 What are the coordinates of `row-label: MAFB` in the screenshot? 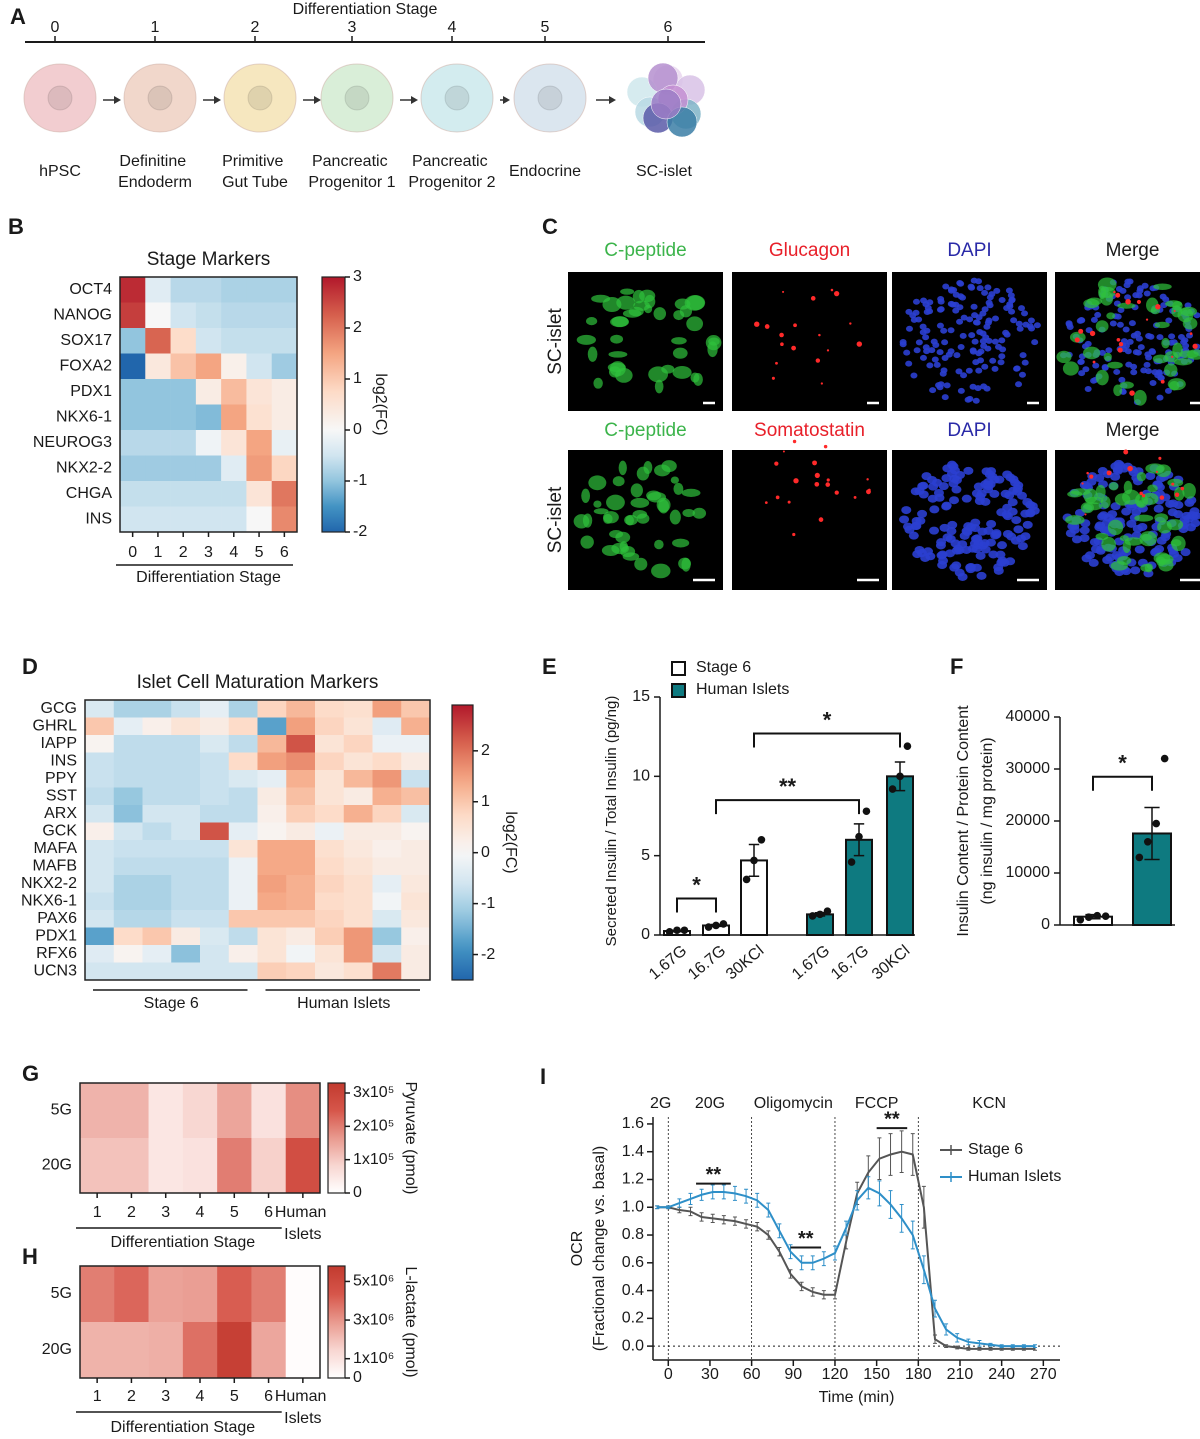 It's located at (55, 865).